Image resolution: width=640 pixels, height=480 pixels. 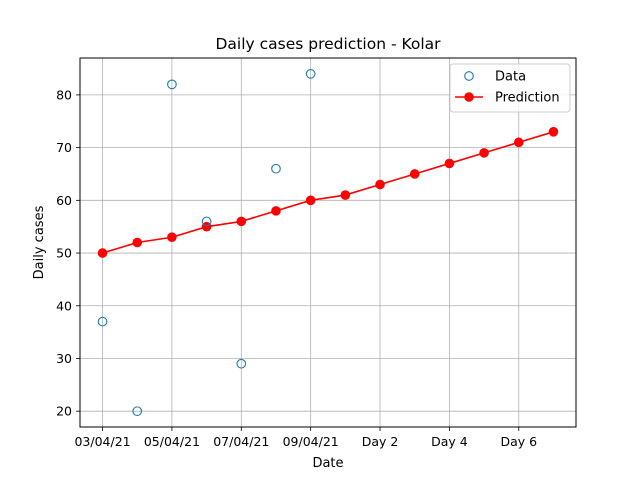 What do you see at coordinates (327, 463) in the screenshot?
I see `x-axis-label: Date` at bounding box center [327, 463].